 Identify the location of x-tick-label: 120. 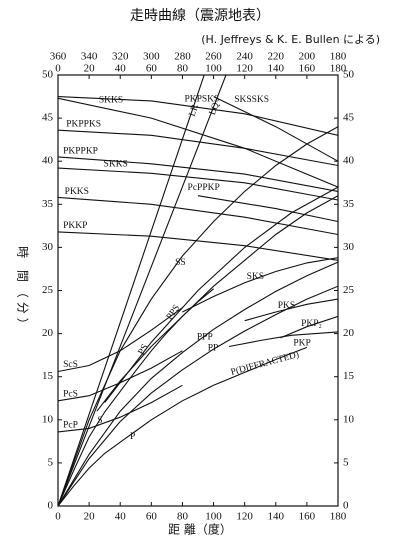
(244, 517).